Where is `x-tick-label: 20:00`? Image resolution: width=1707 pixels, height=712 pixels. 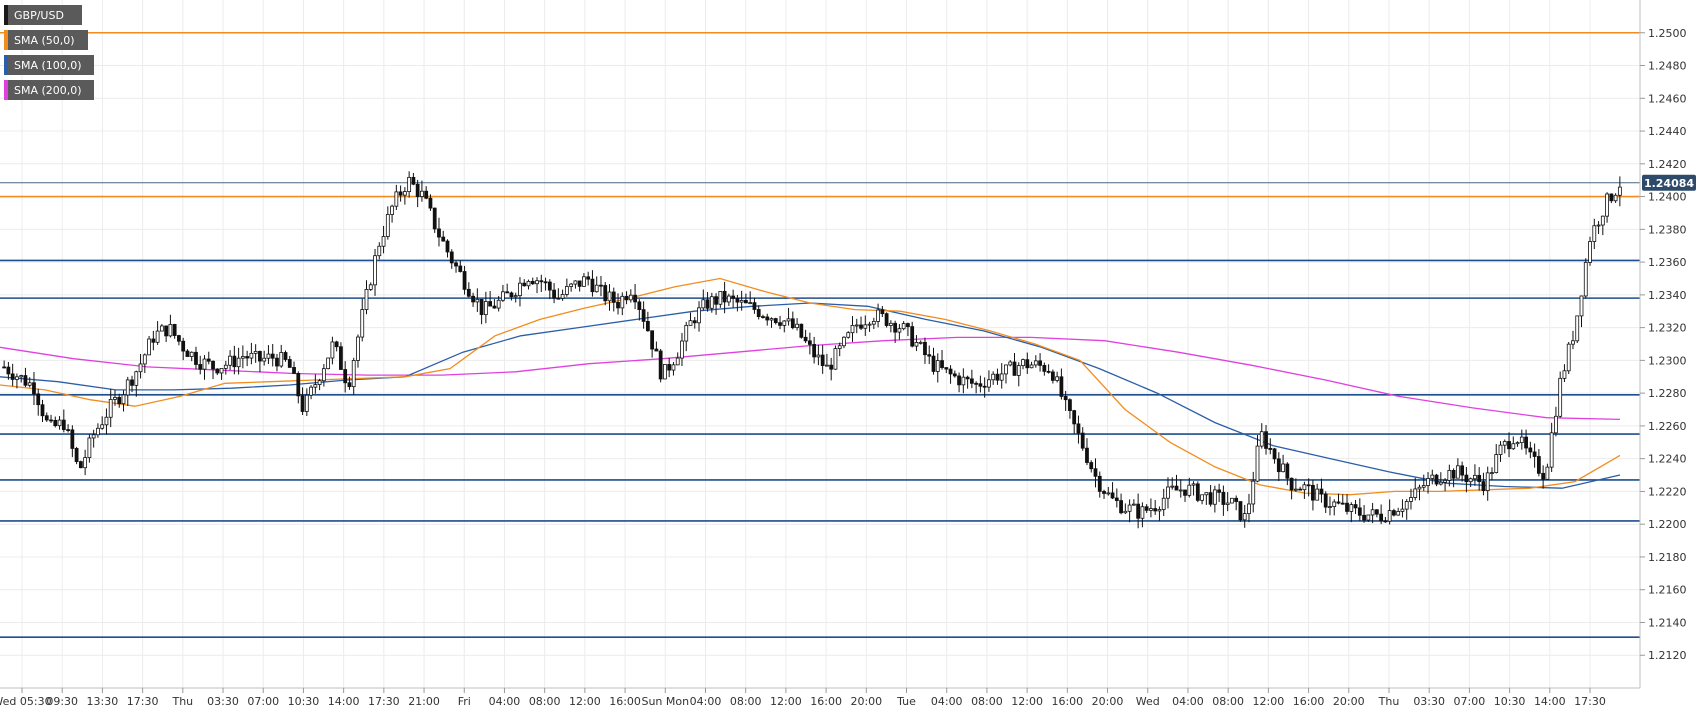
x-tick-label: 20:00 is located at coordinates (866, 701).